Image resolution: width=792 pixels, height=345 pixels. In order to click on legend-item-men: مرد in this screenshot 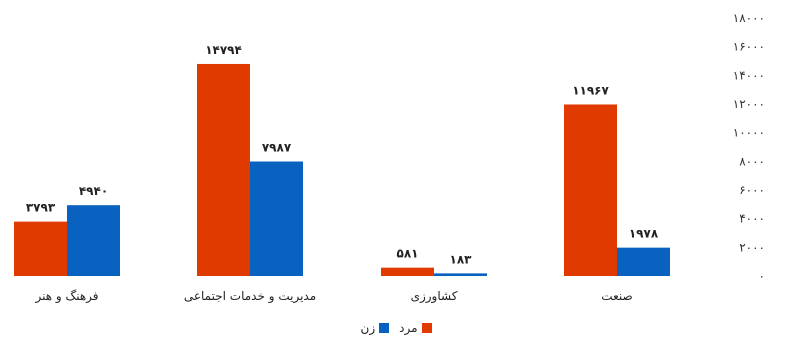, I will do `click(415, 328)`.